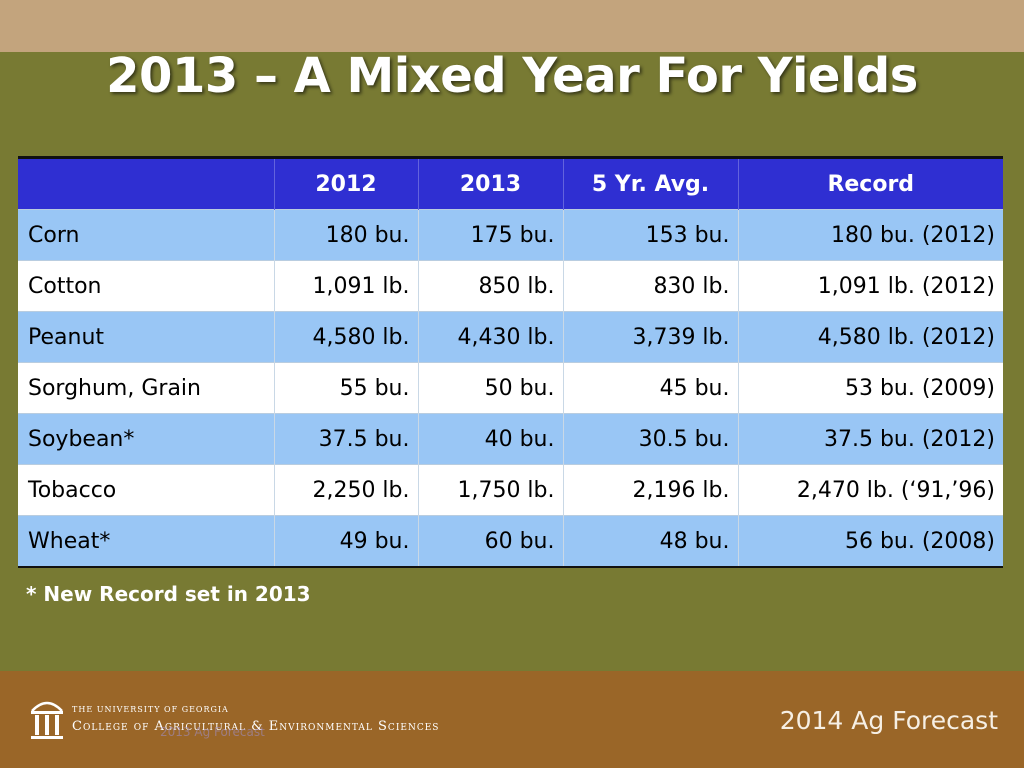  Describe the element at coordinates (870, 286) in the screenshot. I see `value-record: 1,091 lb. (2012)` at that location.